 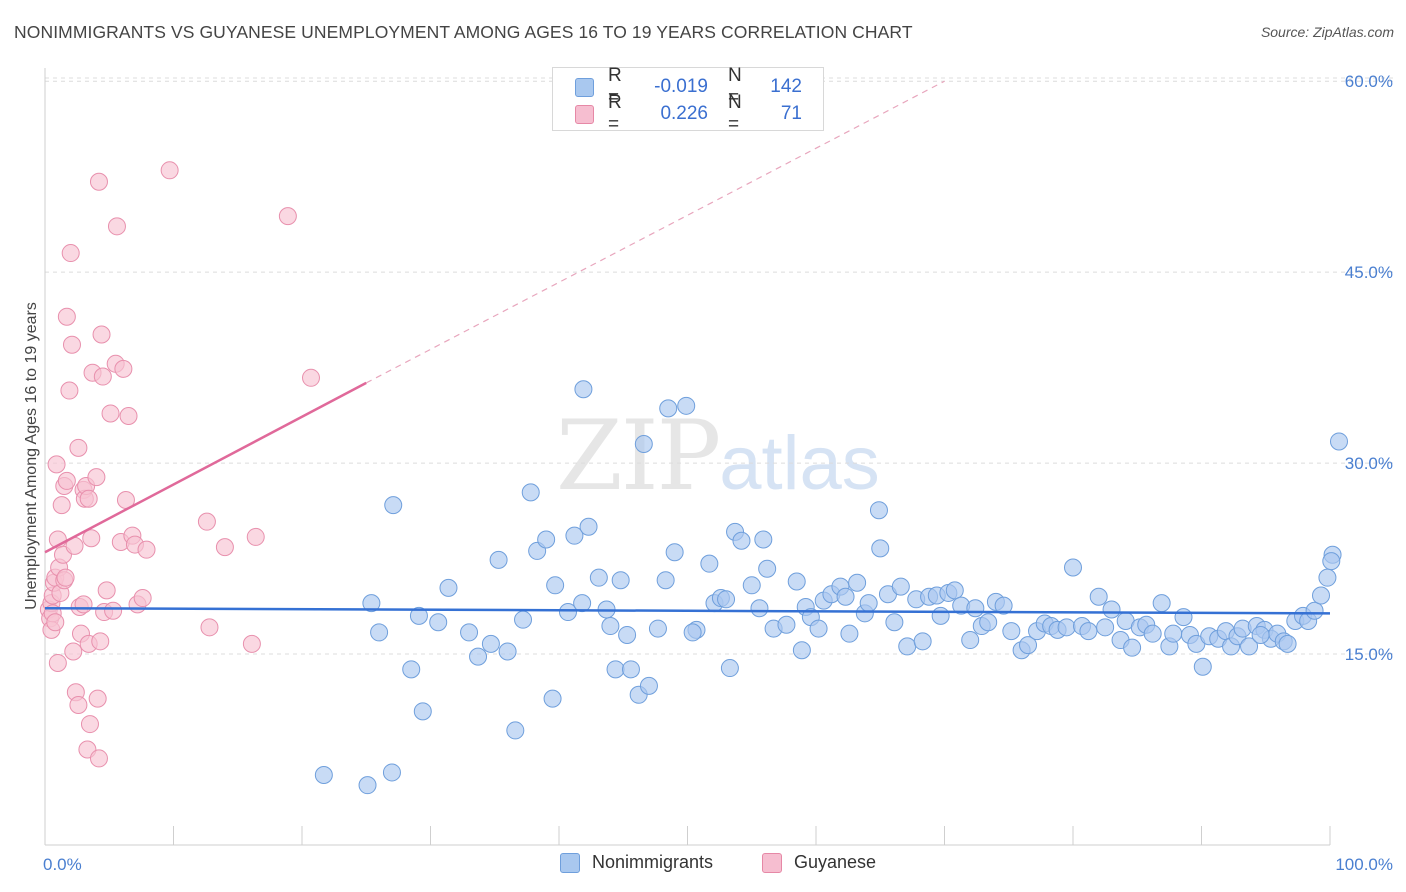 I want to click on legend-row-nonimmigrants: R = -0.019 N = 142, so click(x=688, y=86).